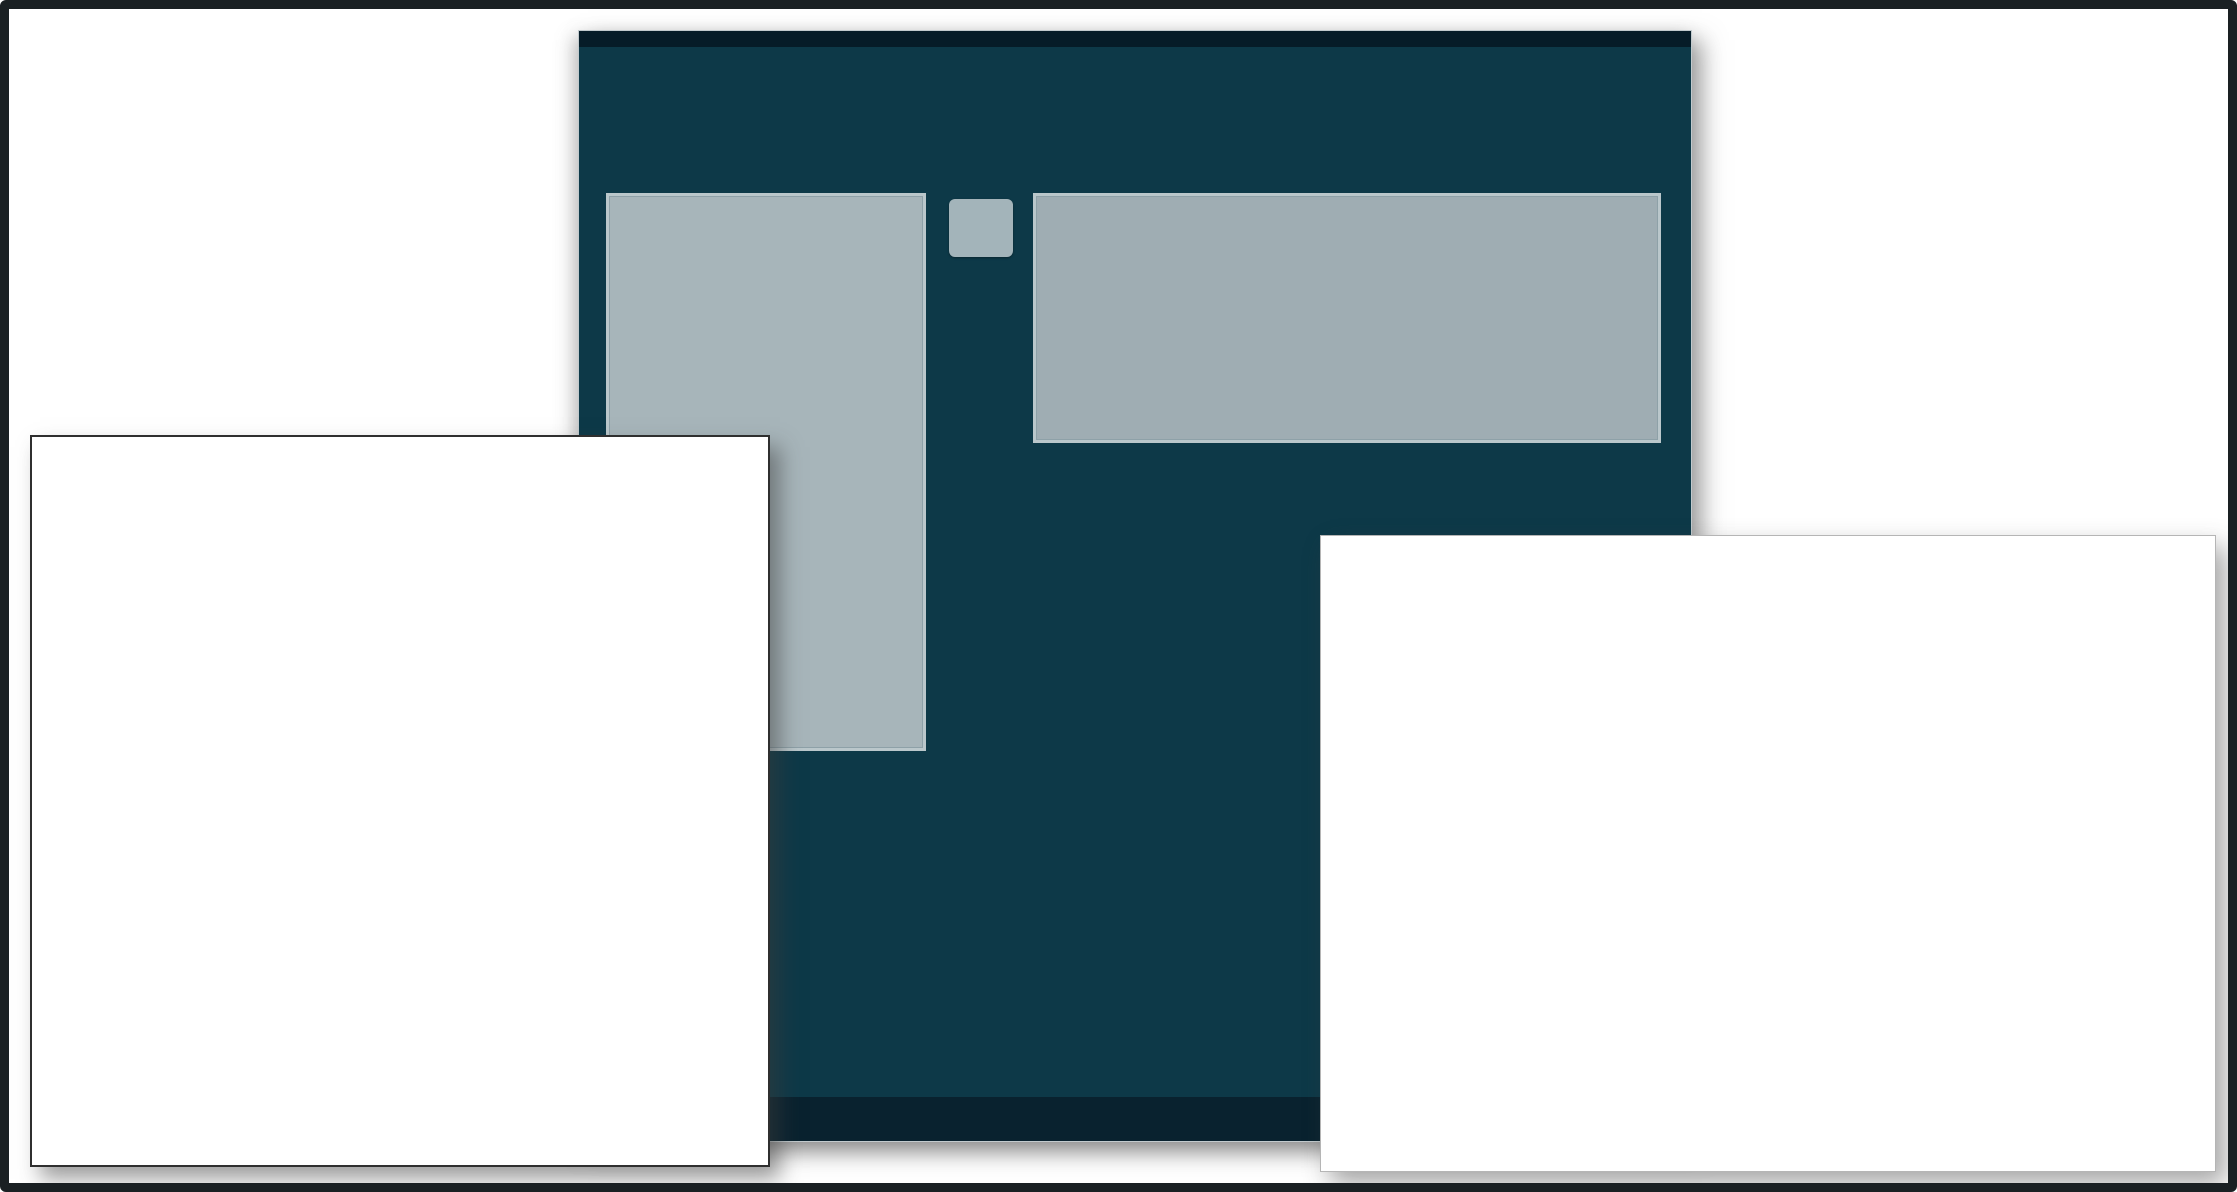 The height and width of the screenshot is (1192, 2237). Describe the element at coordinates (981, 228) in the screenshot. I see `move-to-source-button` at that location.